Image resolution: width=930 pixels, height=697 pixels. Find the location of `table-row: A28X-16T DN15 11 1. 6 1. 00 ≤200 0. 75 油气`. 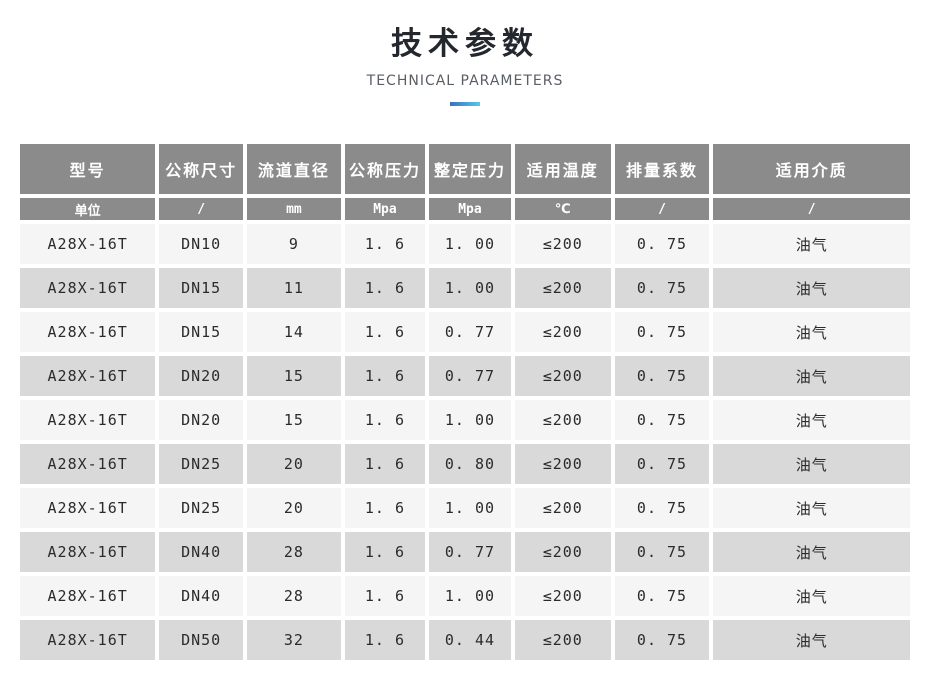

table-row: A28X-16T DN15 11 1. 6 1. 00 ≤200 0. 75 油气 is located at coordinates (465, 288).